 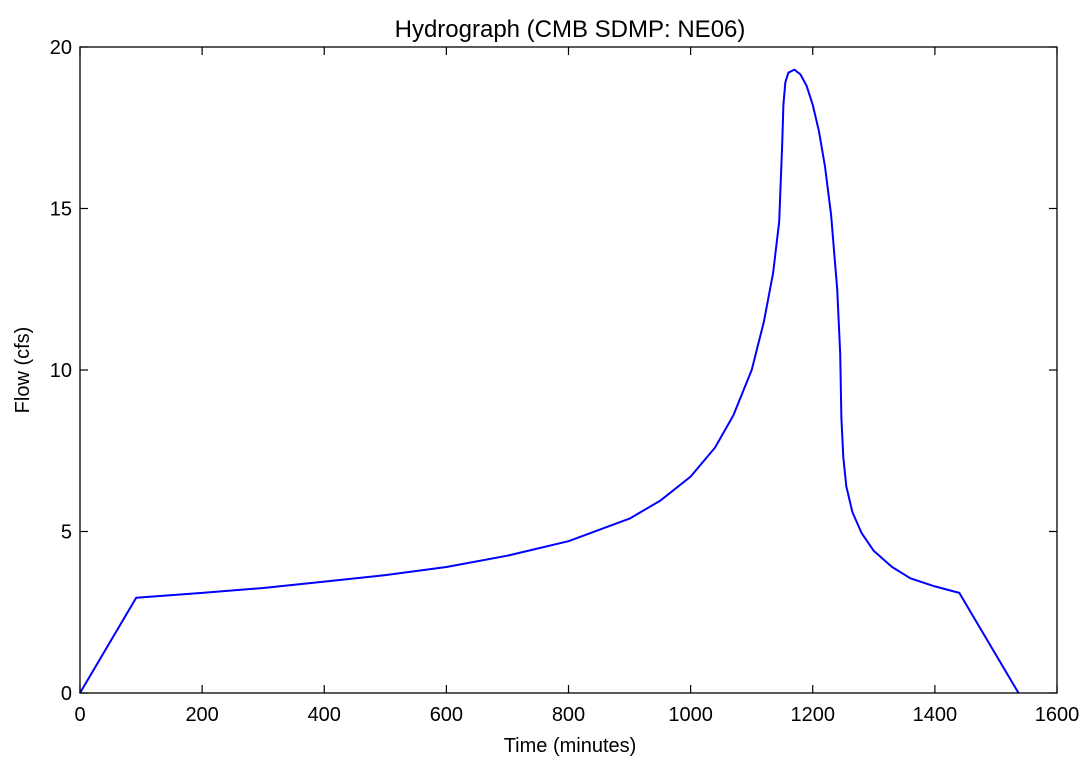 I want to click on y-tick-label: 10, so click(x=61, y=371).